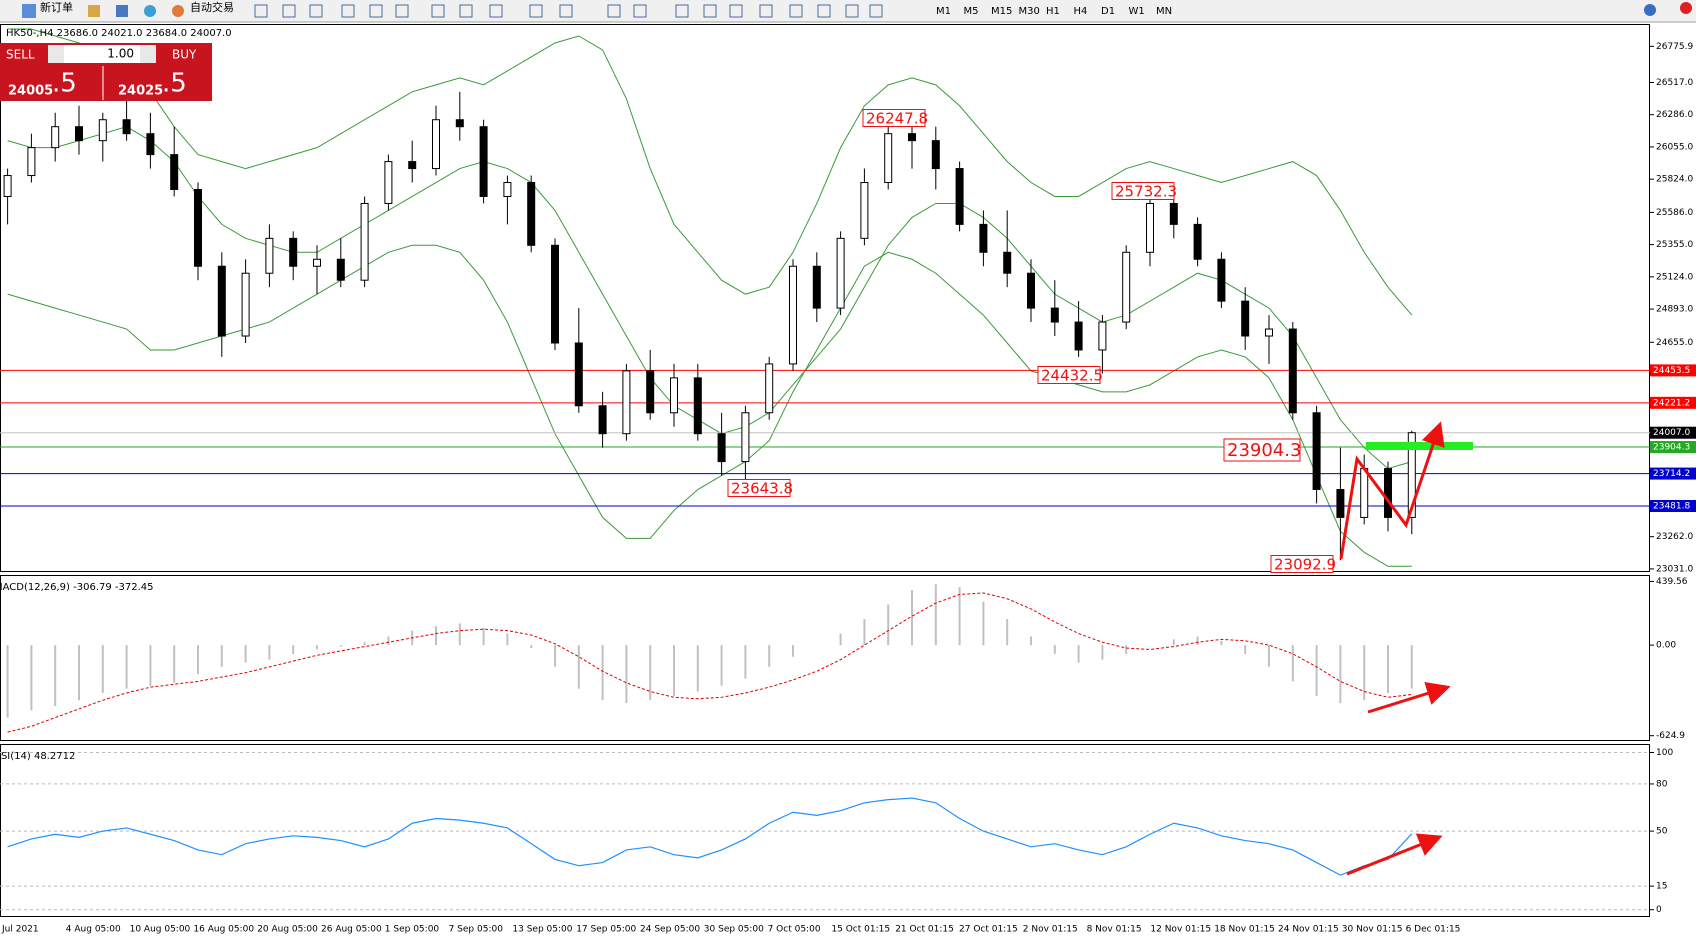  I want to click on x-tick-label: 8 Nov 01:15, so click(1114, 930).